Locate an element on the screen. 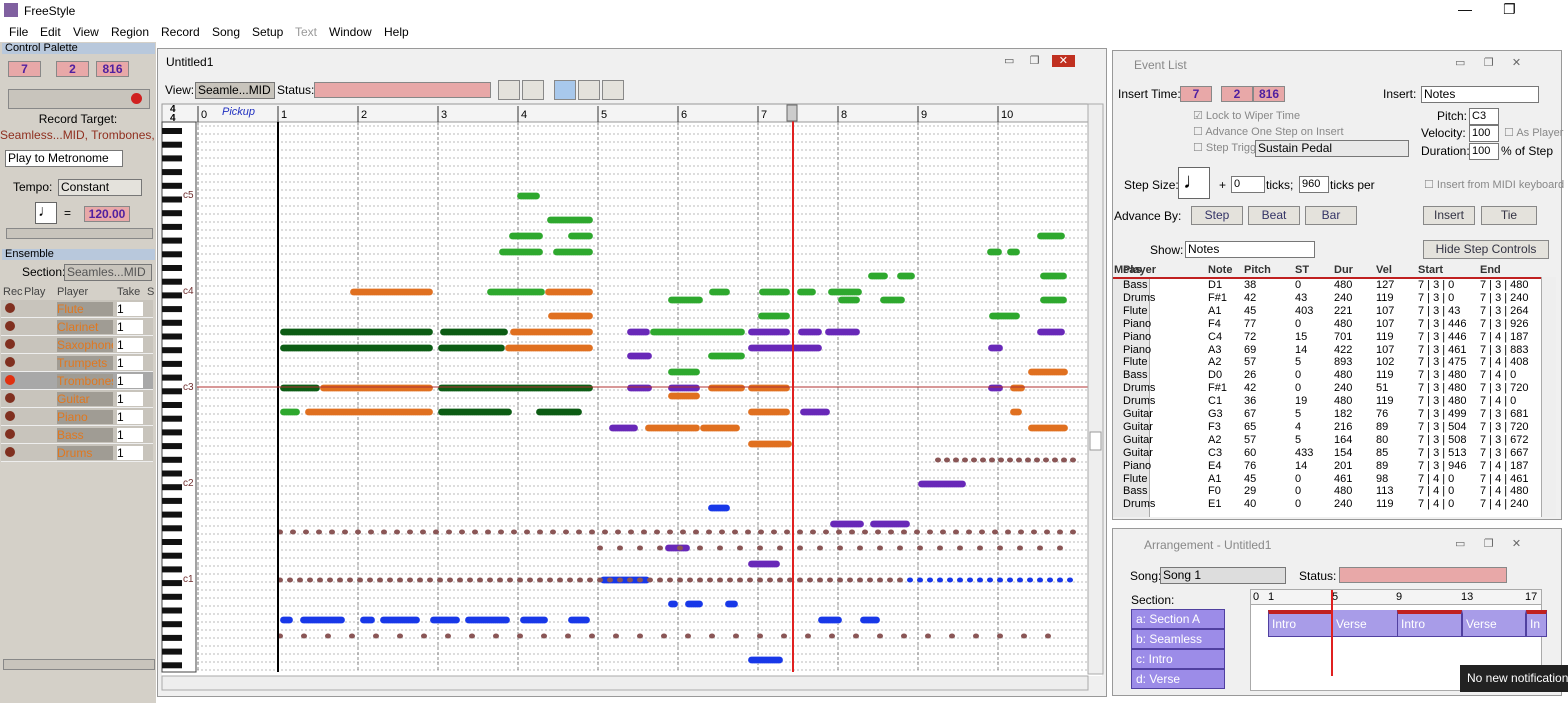 The image size is (1568, 703). player-name: Saxophone is located at coordinates (85, 345).